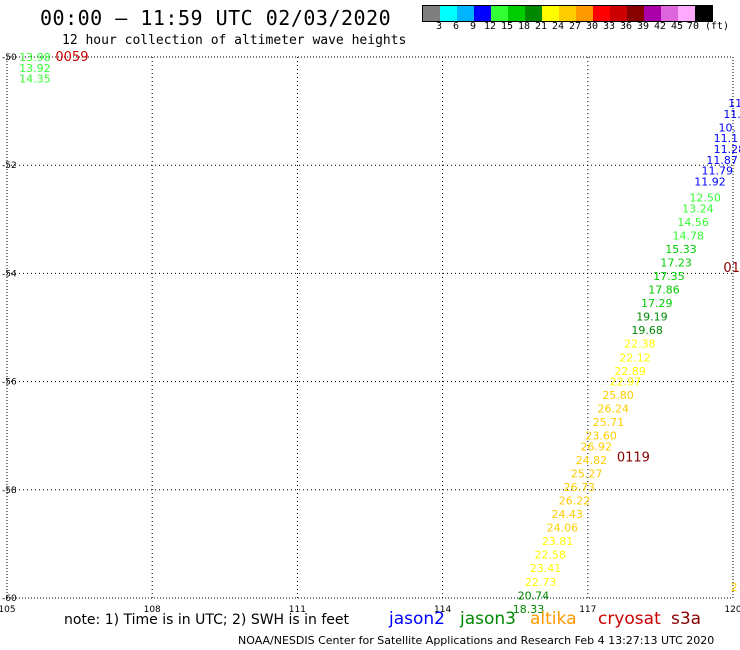 The width and height of the screenshot is (740, 650). I want to click on wave-height-value: 24.06, so click(563, 528).